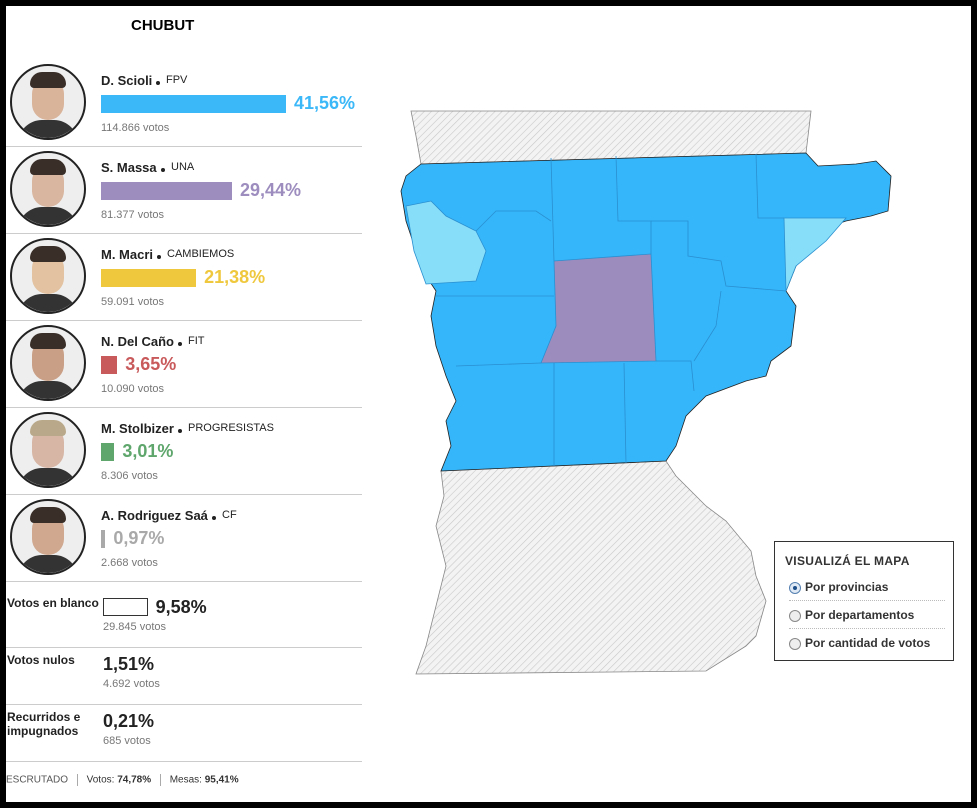 This screenshot has height=808, width=977. Describe the element at coordinates (127, 741) in the screenshot. I see `vote-count: 685 votos` at that location.